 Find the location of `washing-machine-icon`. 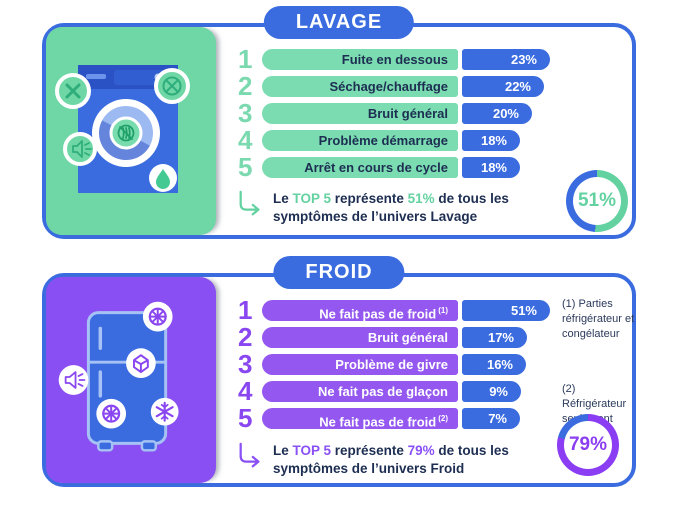

washing-machine-icon is located at coordinates (122, 129).